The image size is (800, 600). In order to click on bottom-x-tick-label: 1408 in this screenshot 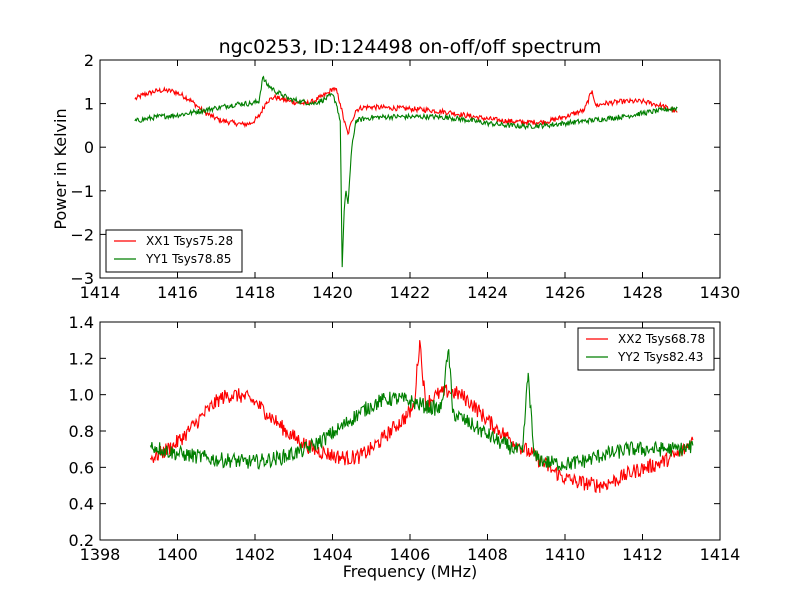, I will do `click(487, 554)`.